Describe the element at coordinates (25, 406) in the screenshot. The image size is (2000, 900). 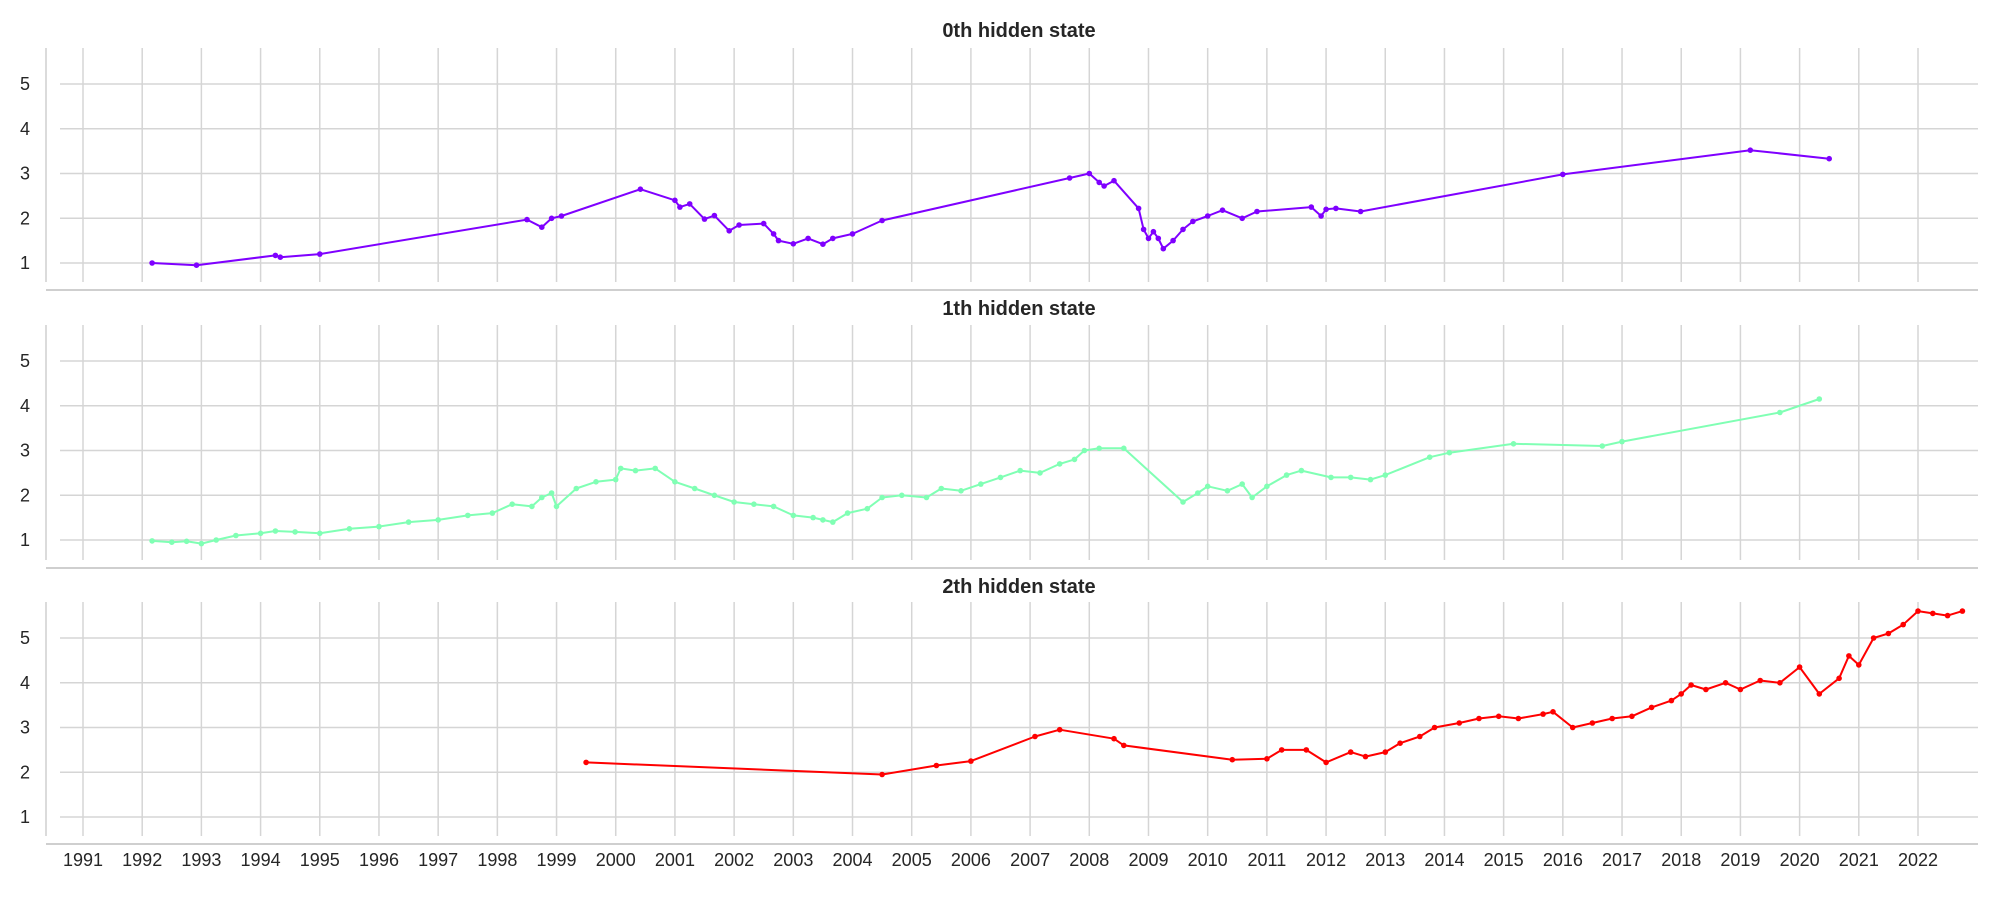
I see `y-tick-label: 4` at that location.